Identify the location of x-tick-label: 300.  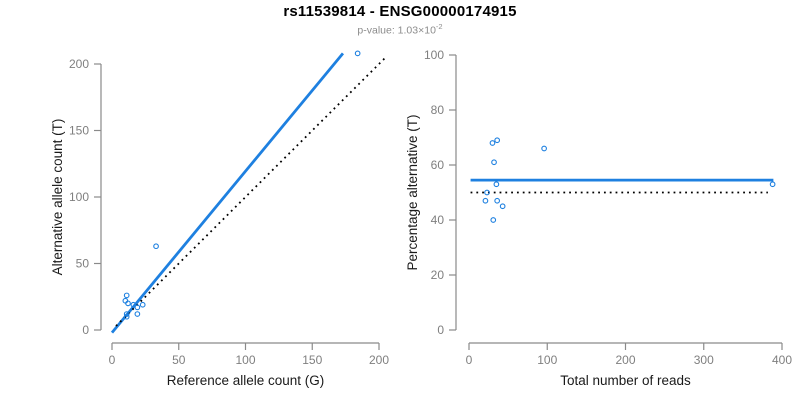
(704, 360).